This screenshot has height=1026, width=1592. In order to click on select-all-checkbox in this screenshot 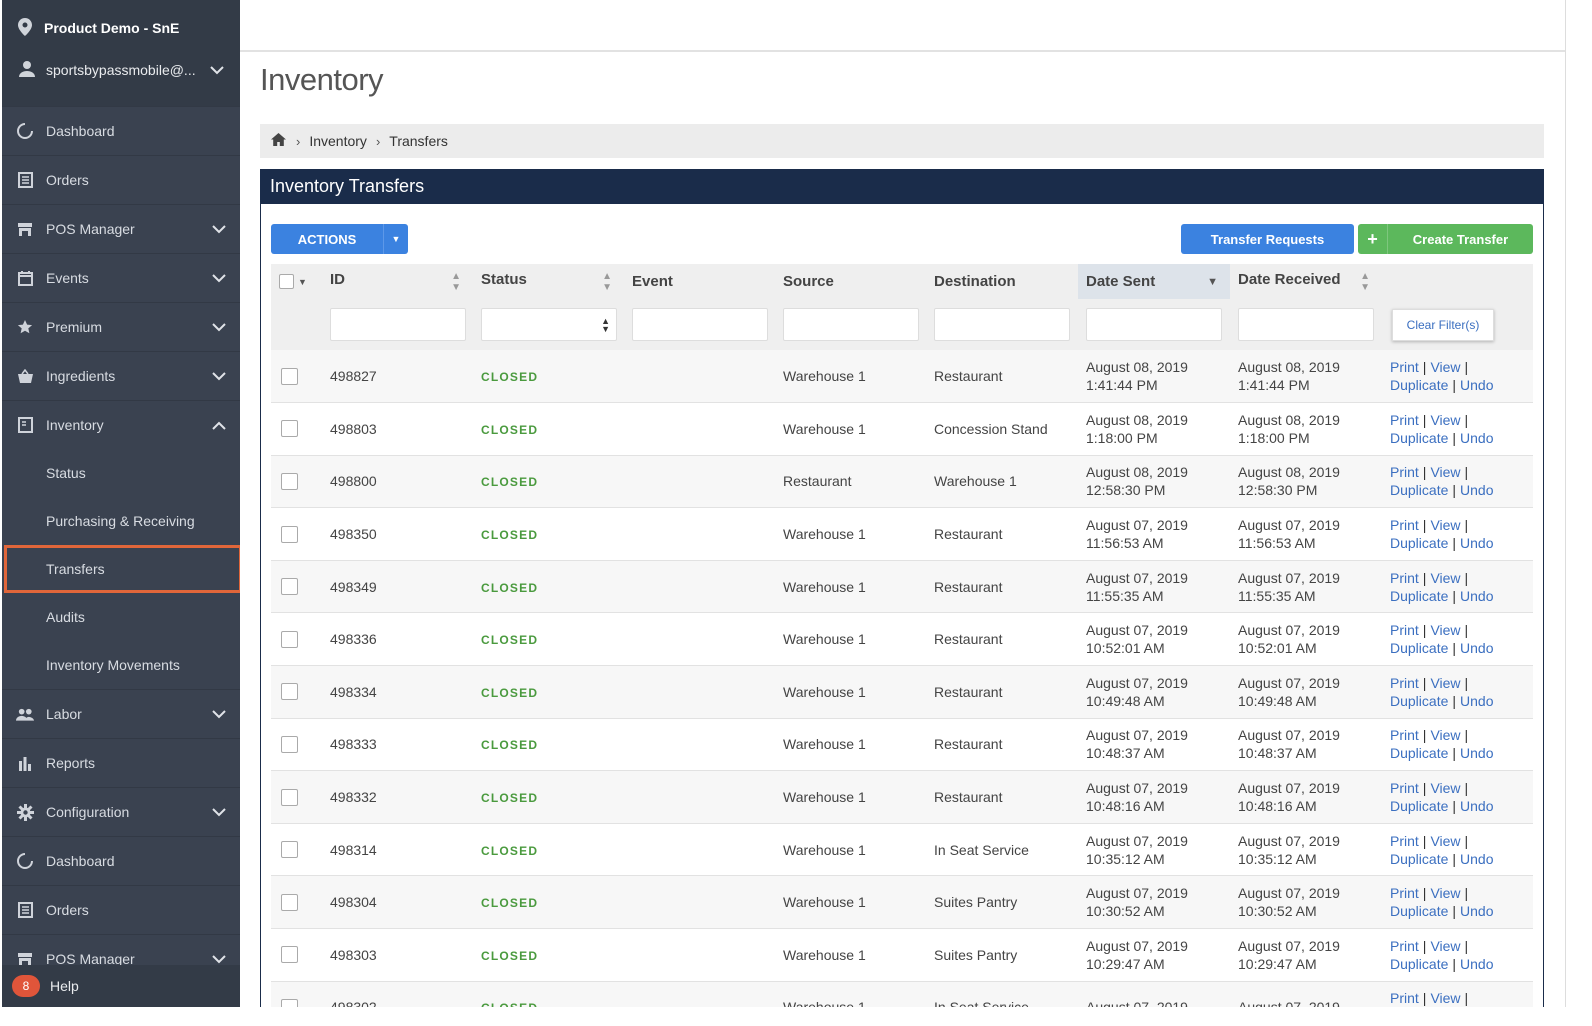, I will do `click(286, 281)`.